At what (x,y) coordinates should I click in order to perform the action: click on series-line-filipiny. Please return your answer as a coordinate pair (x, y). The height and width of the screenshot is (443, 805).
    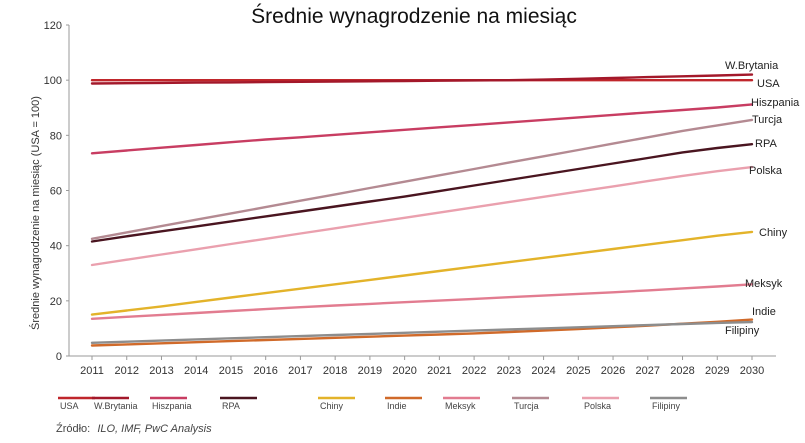
    Looking at the image, I should click on (422, 332).